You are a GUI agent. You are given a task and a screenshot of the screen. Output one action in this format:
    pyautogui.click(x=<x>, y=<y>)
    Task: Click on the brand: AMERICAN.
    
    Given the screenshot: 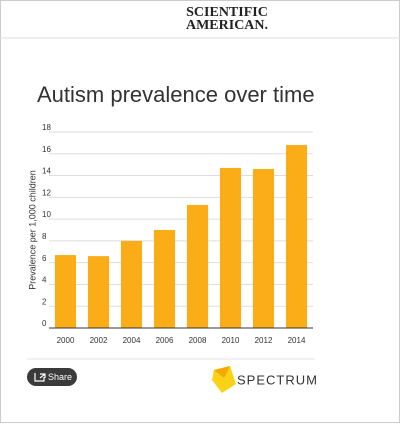 What is the action you would take?
    pyautogui.click(x=227, y=25)
    